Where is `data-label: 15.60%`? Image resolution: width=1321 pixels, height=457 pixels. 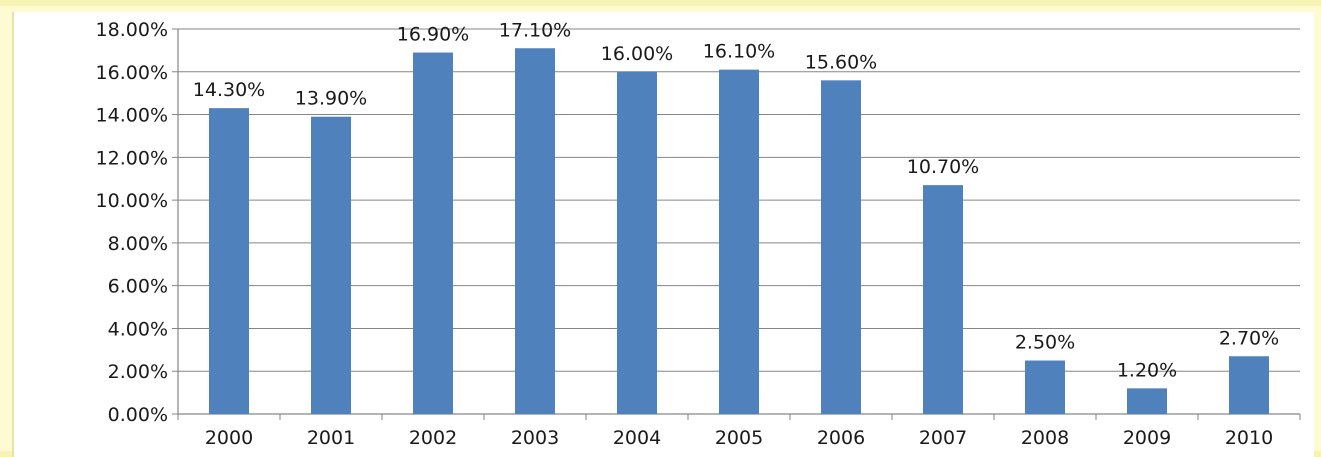
data-label: 15.60% is located at coordinates (841, 62).